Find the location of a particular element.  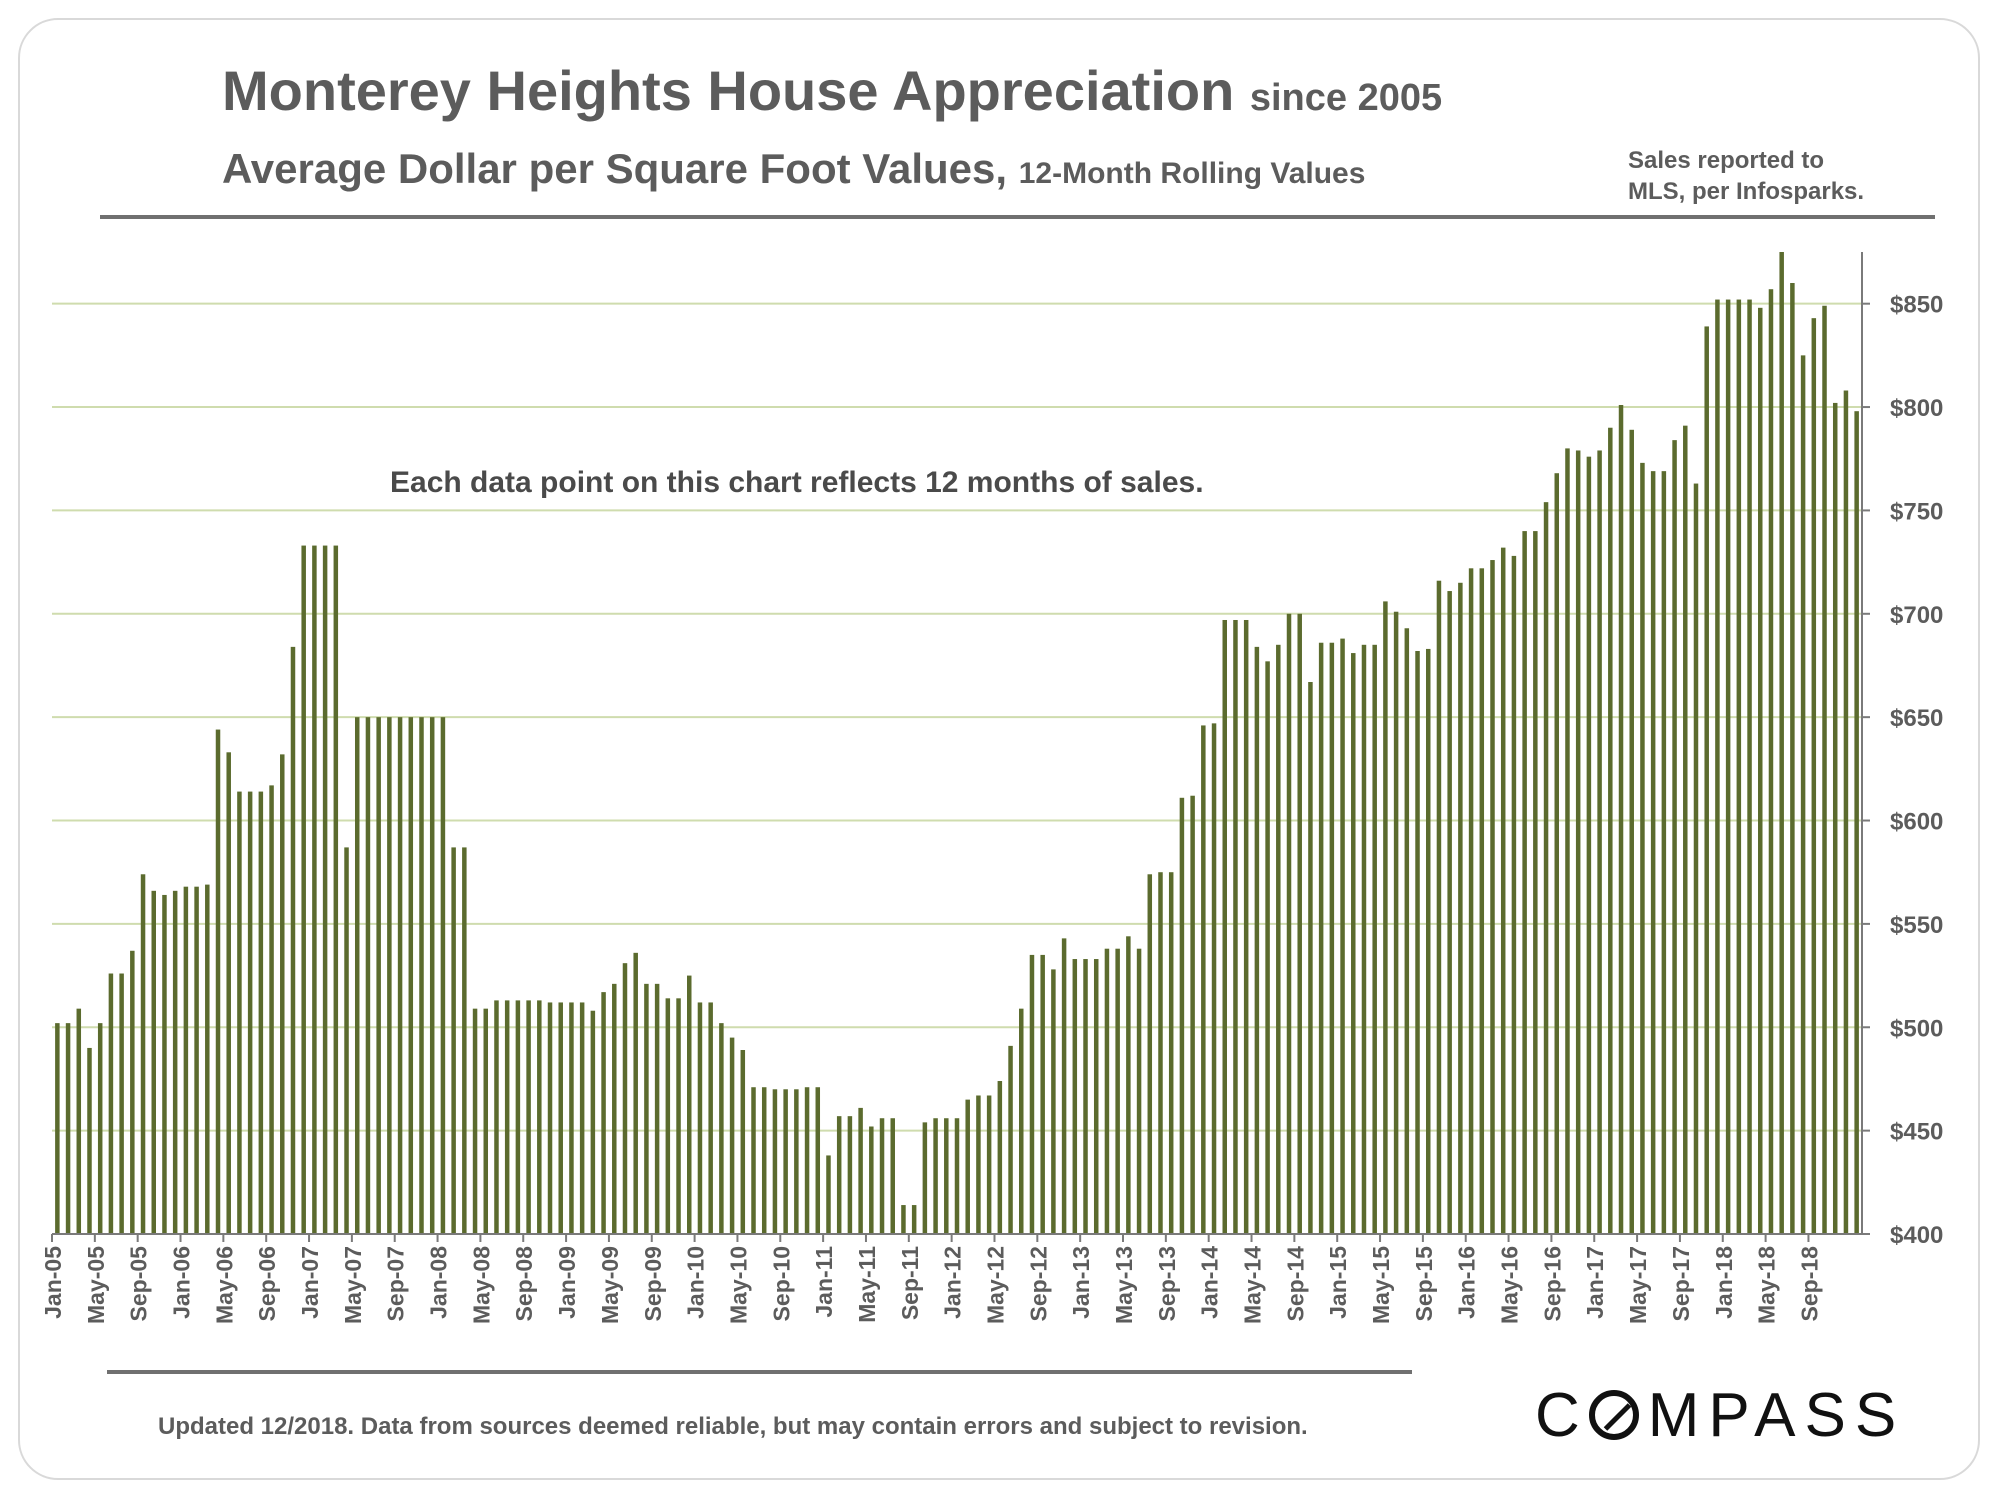

x-tick-label: Jan-15 is located at coordinates (1338, 1282).